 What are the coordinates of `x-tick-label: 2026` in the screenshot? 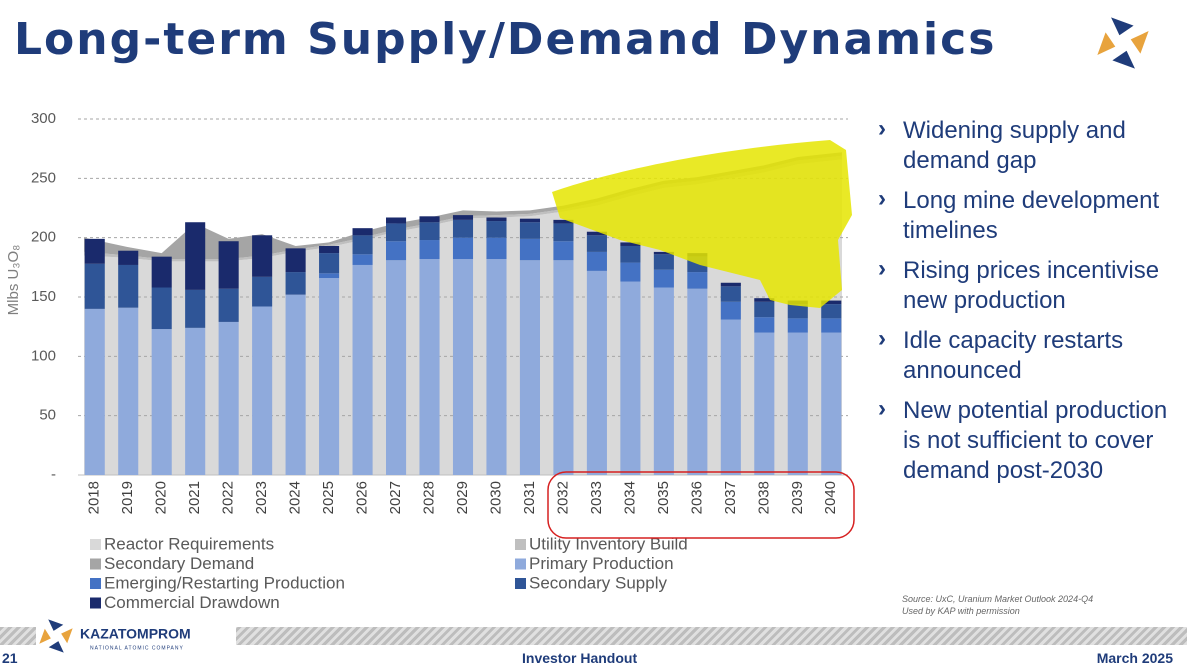 It's located at (362, 497).